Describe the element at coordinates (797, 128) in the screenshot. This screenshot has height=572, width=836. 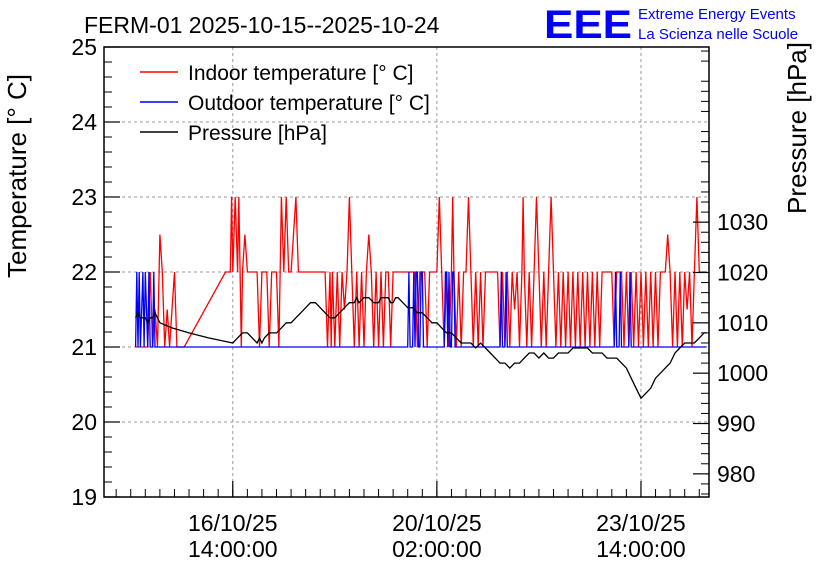
I see `right-axis-title: Pressure [hPa]` at that location.